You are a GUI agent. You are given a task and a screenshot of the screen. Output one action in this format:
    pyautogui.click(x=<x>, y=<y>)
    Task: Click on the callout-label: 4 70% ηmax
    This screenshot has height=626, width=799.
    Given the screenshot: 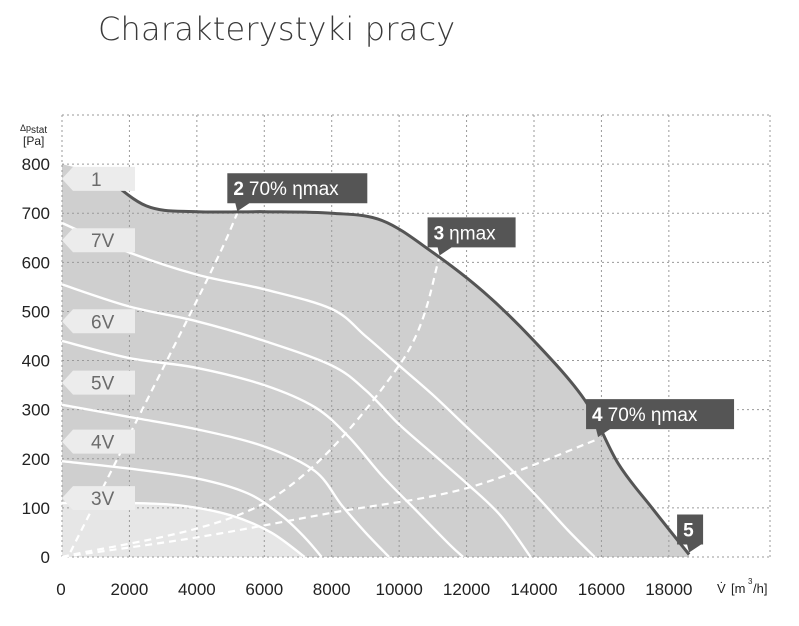 What is the action you would take?
    pyautogui.click(x=645, y=415)
    